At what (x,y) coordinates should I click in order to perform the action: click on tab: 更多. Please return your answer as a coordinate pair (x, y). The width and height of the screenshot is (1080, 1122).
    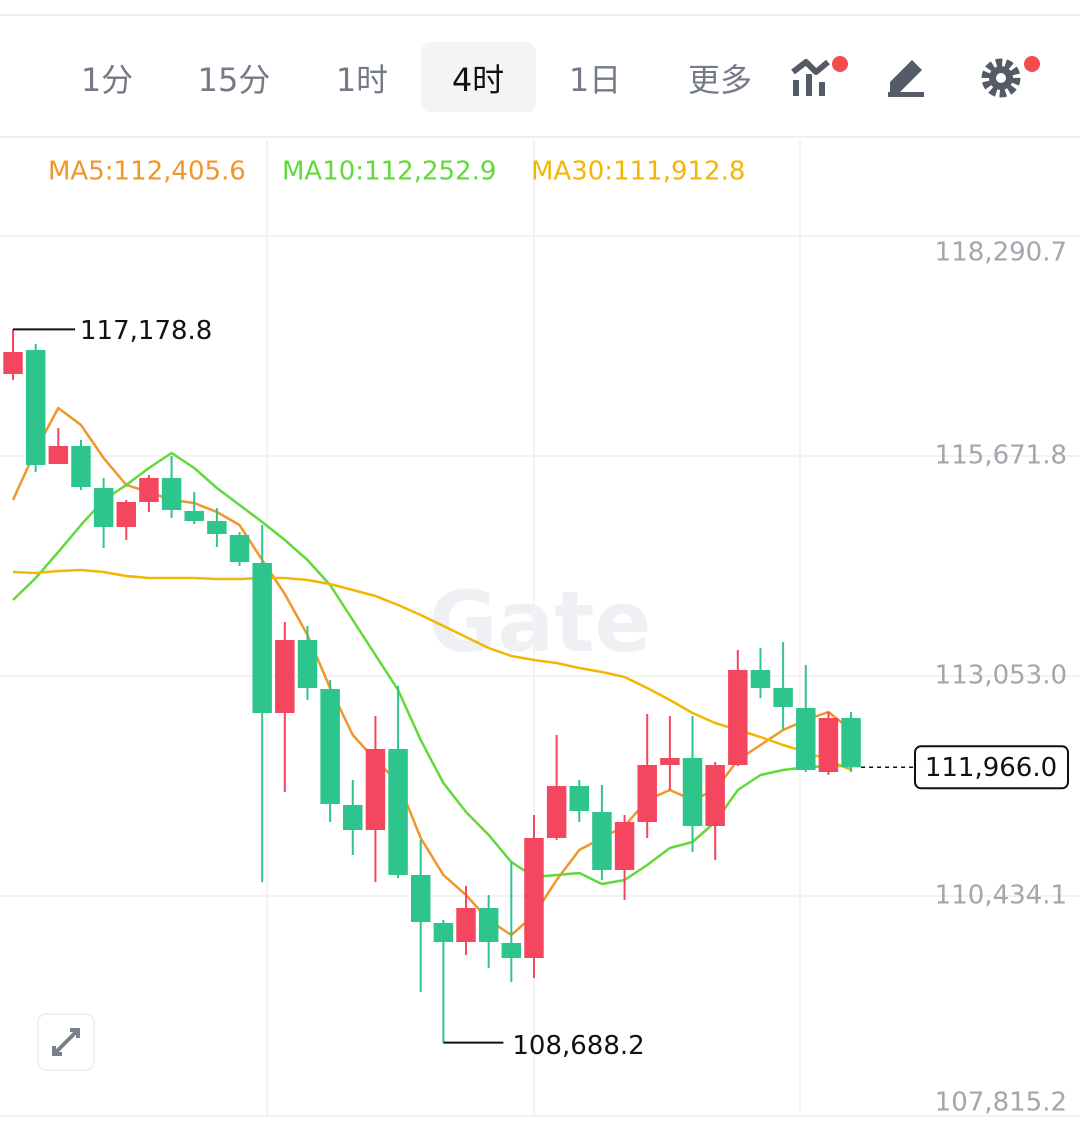
    Looking at the image, I should click on (720, 80).